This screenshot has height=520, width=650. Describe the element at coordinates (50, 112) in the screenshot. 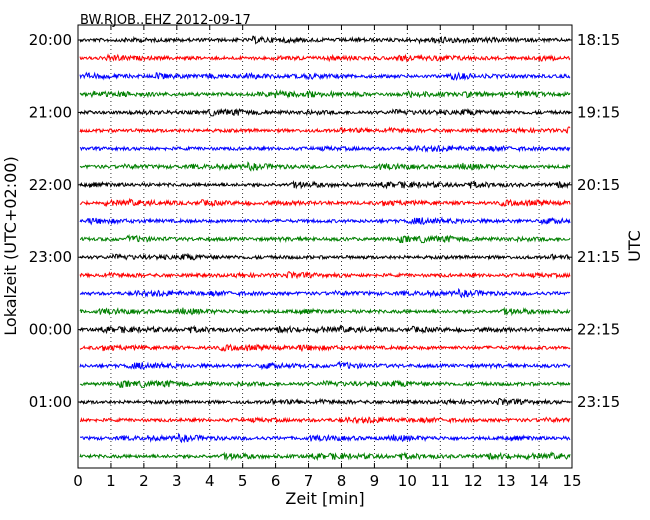

I see `left-tick-label: 21:00` at that location.